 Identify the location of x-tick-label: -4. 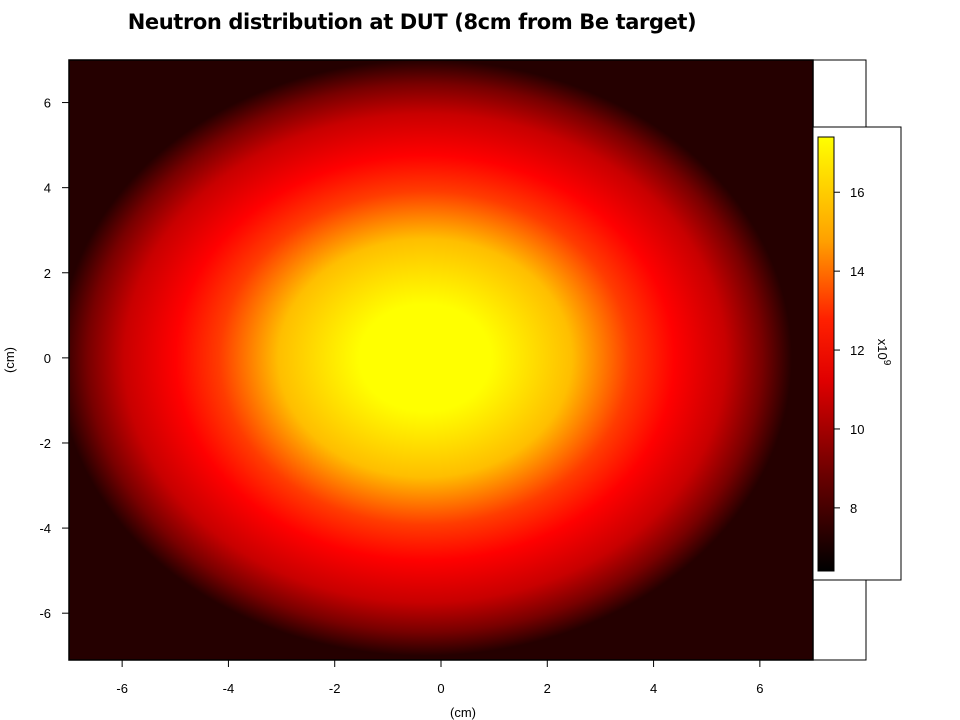
(229, 688).